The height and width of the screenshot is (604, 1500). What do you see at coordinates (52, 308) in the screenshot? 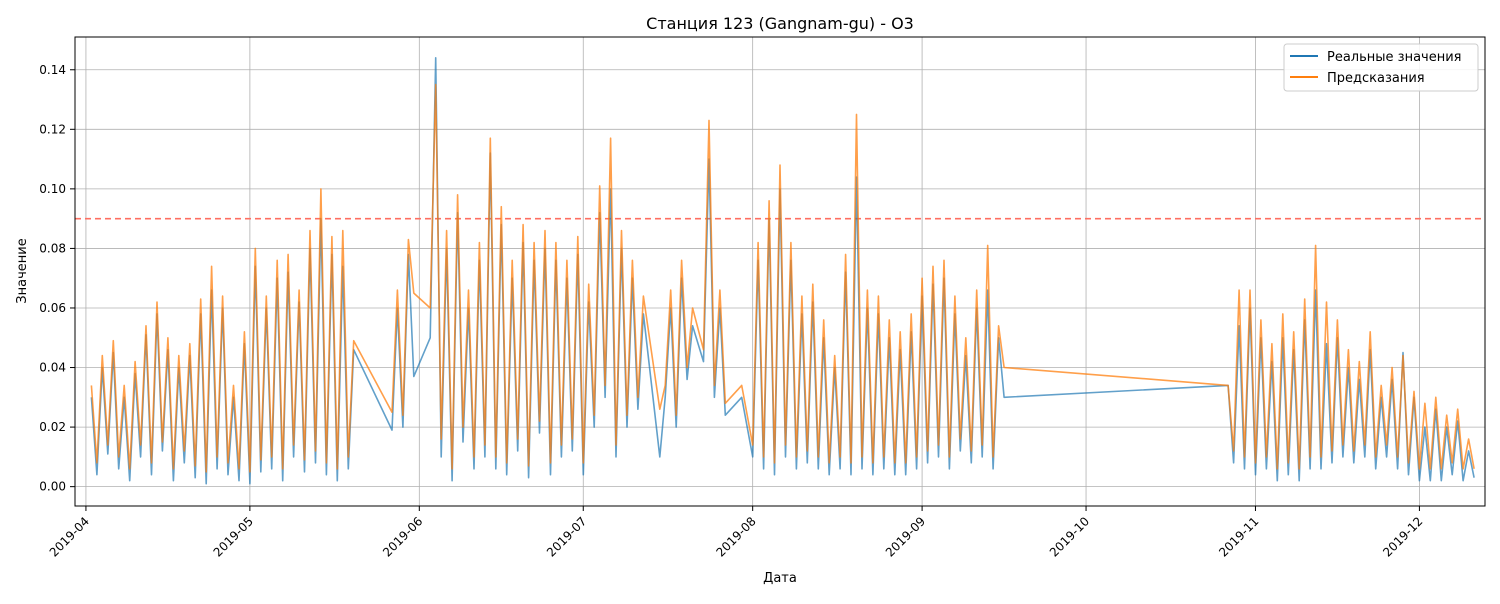
I see `y-tick-label: 0.06` at bounding box center [52, 308].